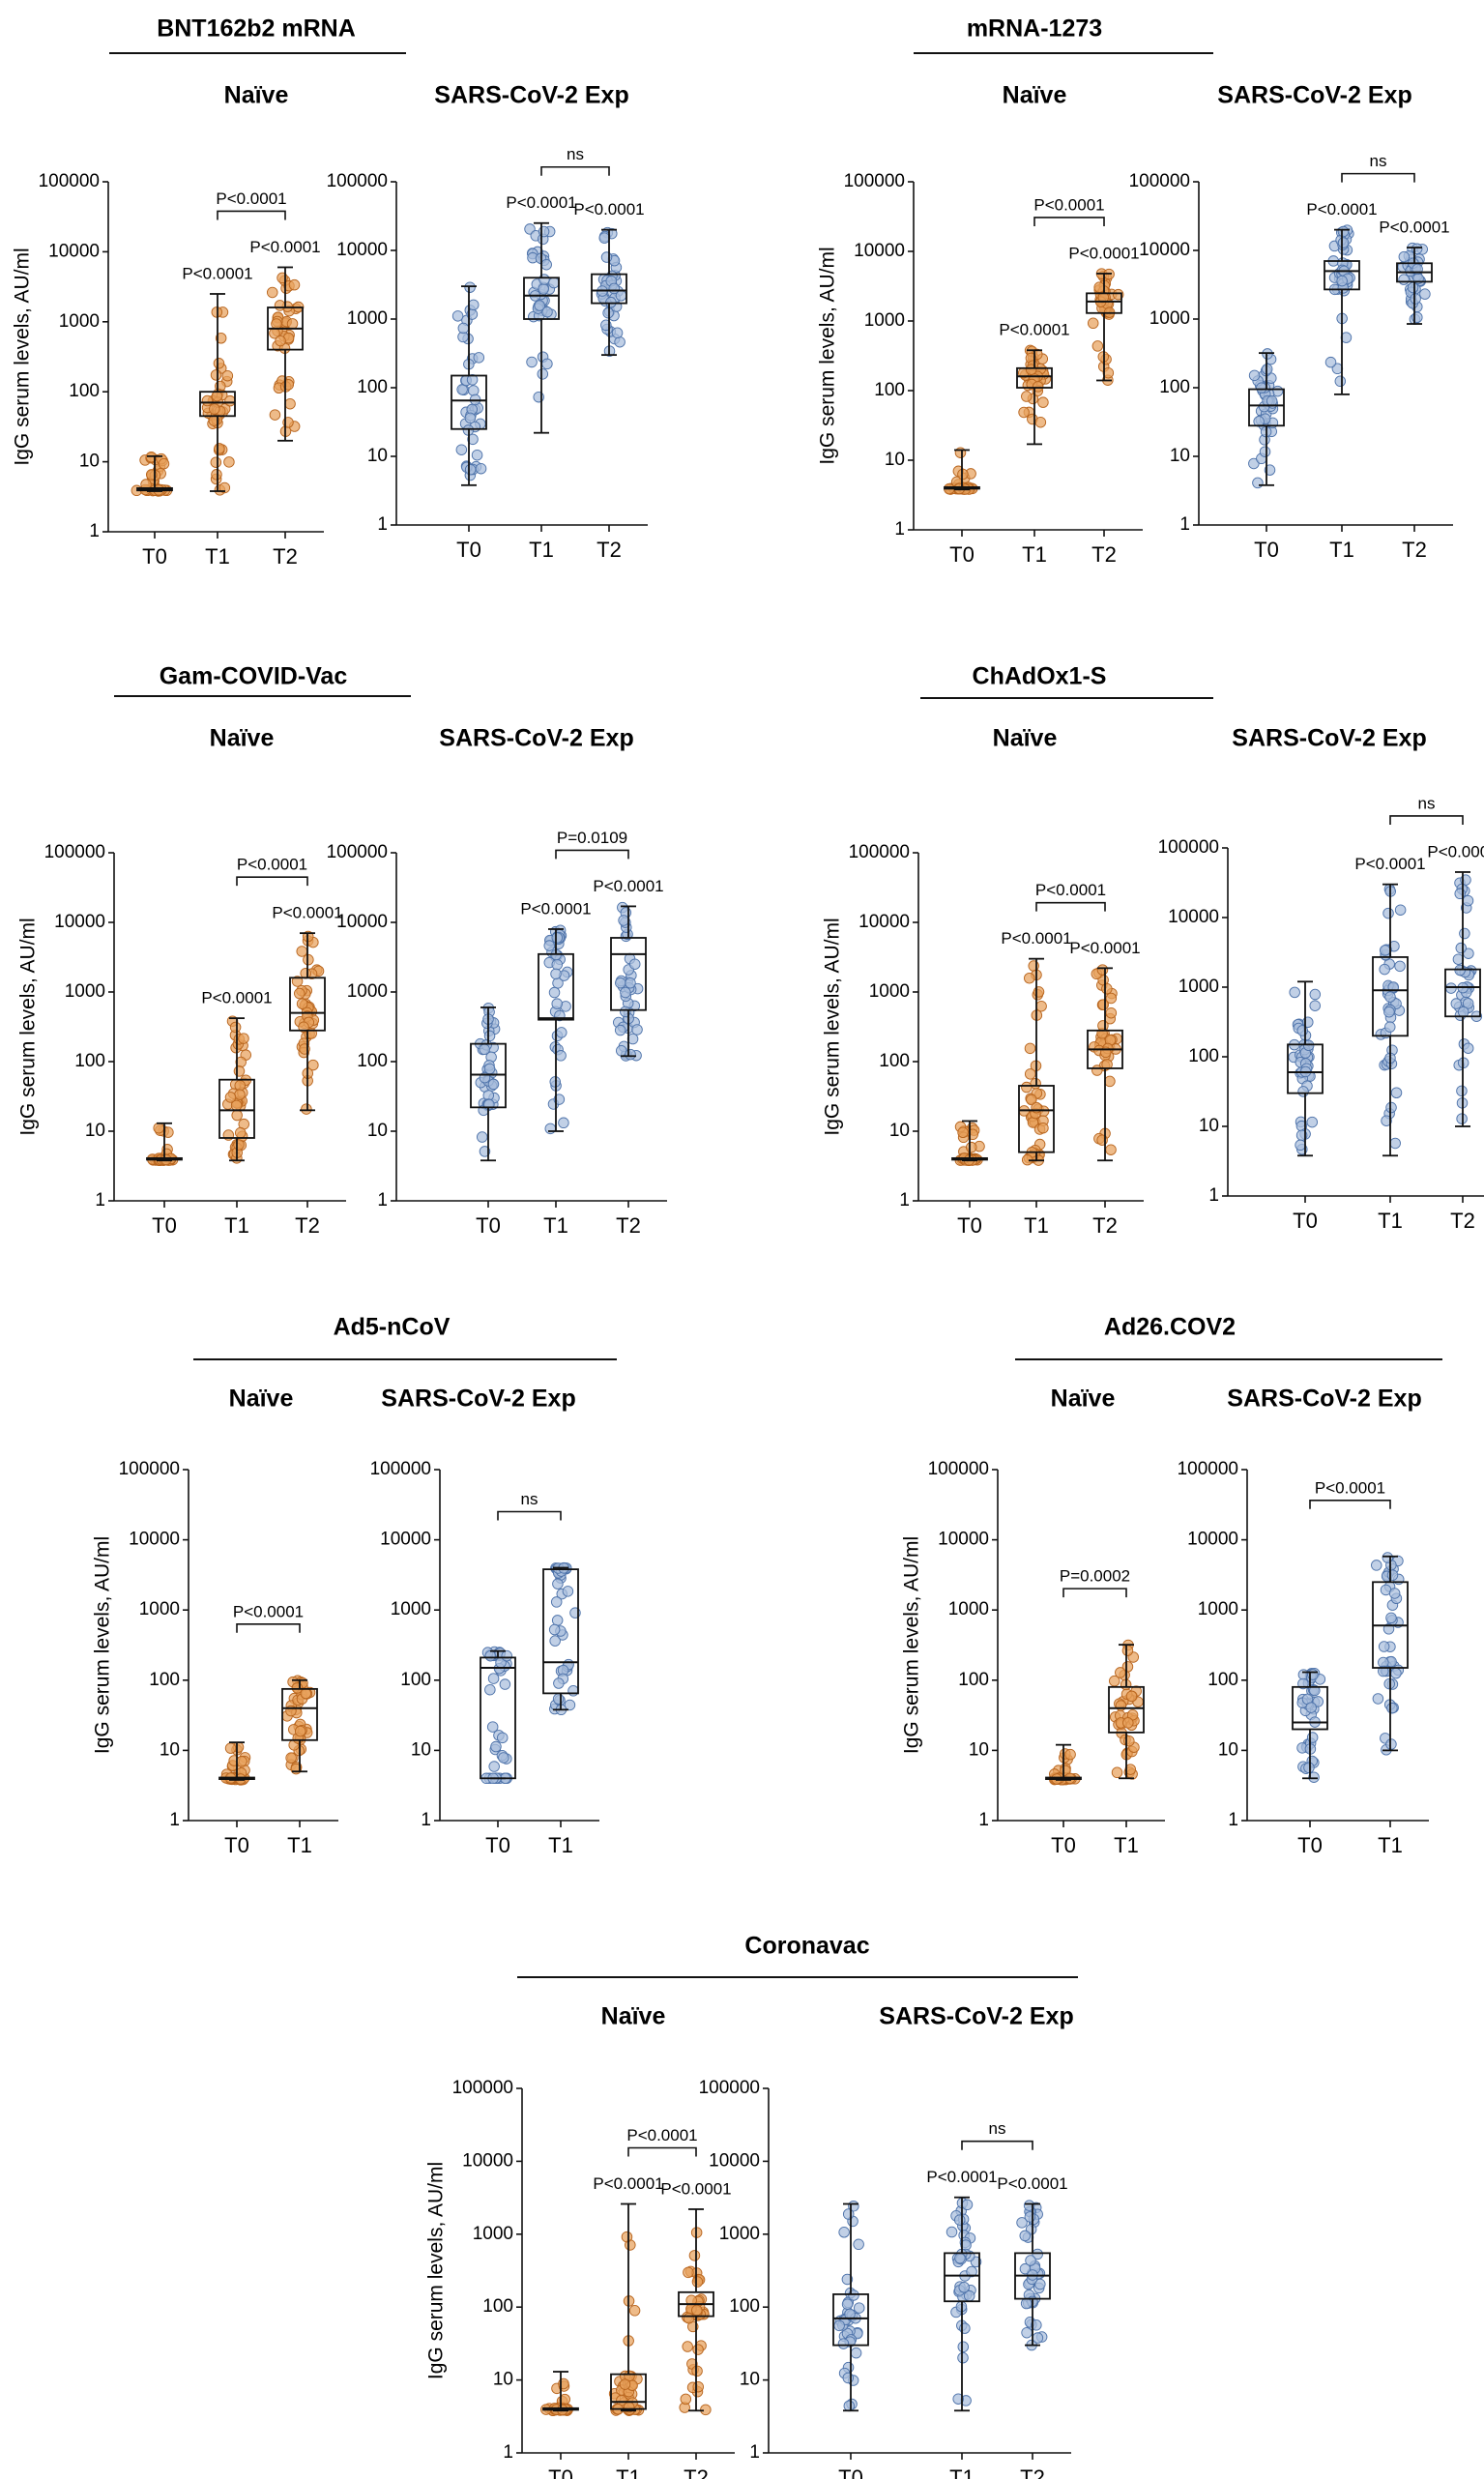 This screenshot has height=2479, width=1484. I want to click on group-title-naive: Naïve, so click(256, 95).